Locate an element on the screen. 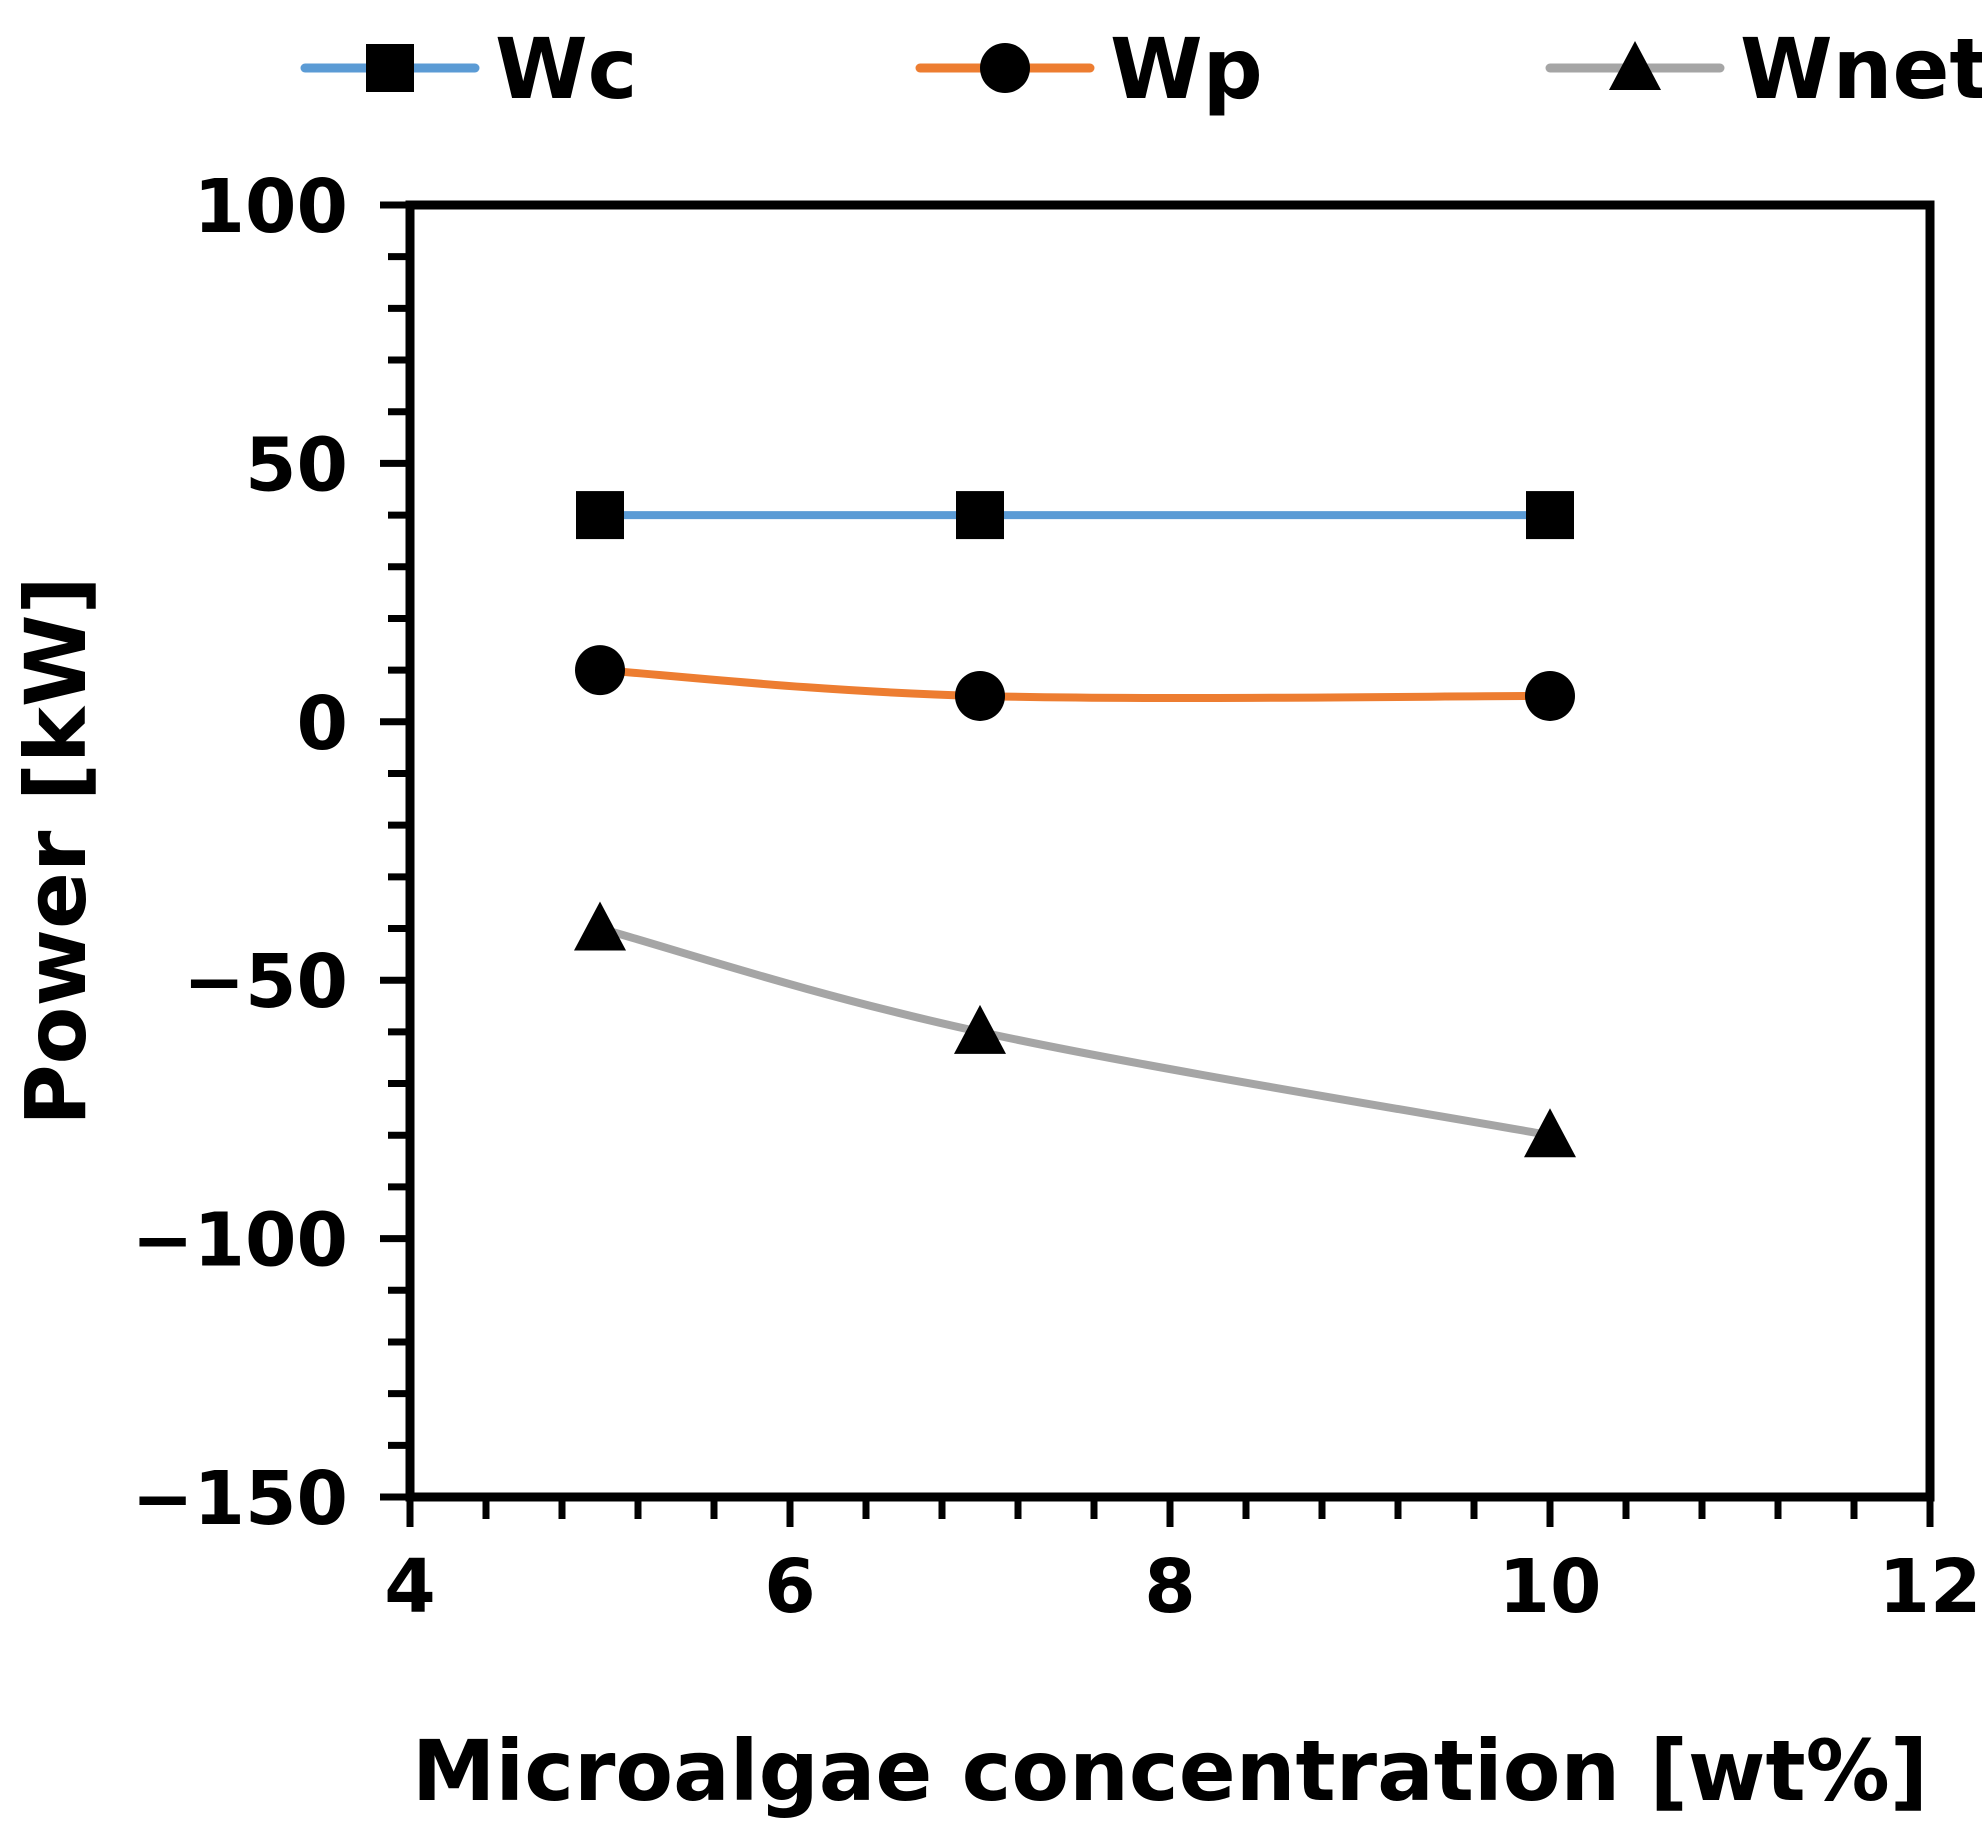 This screenshot has height=1842, width=1982. x-tick-label: 4 is located at coordinates (410, 1587).